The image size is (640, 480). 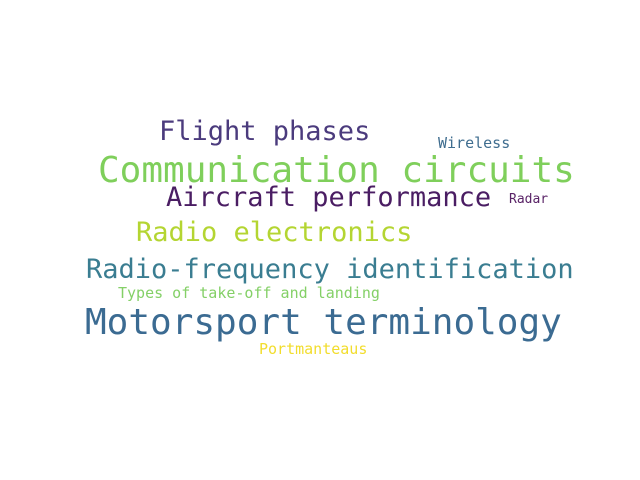 I want to click on word-portmanteaus: Portmanteaus, so click(x=313, y=349).